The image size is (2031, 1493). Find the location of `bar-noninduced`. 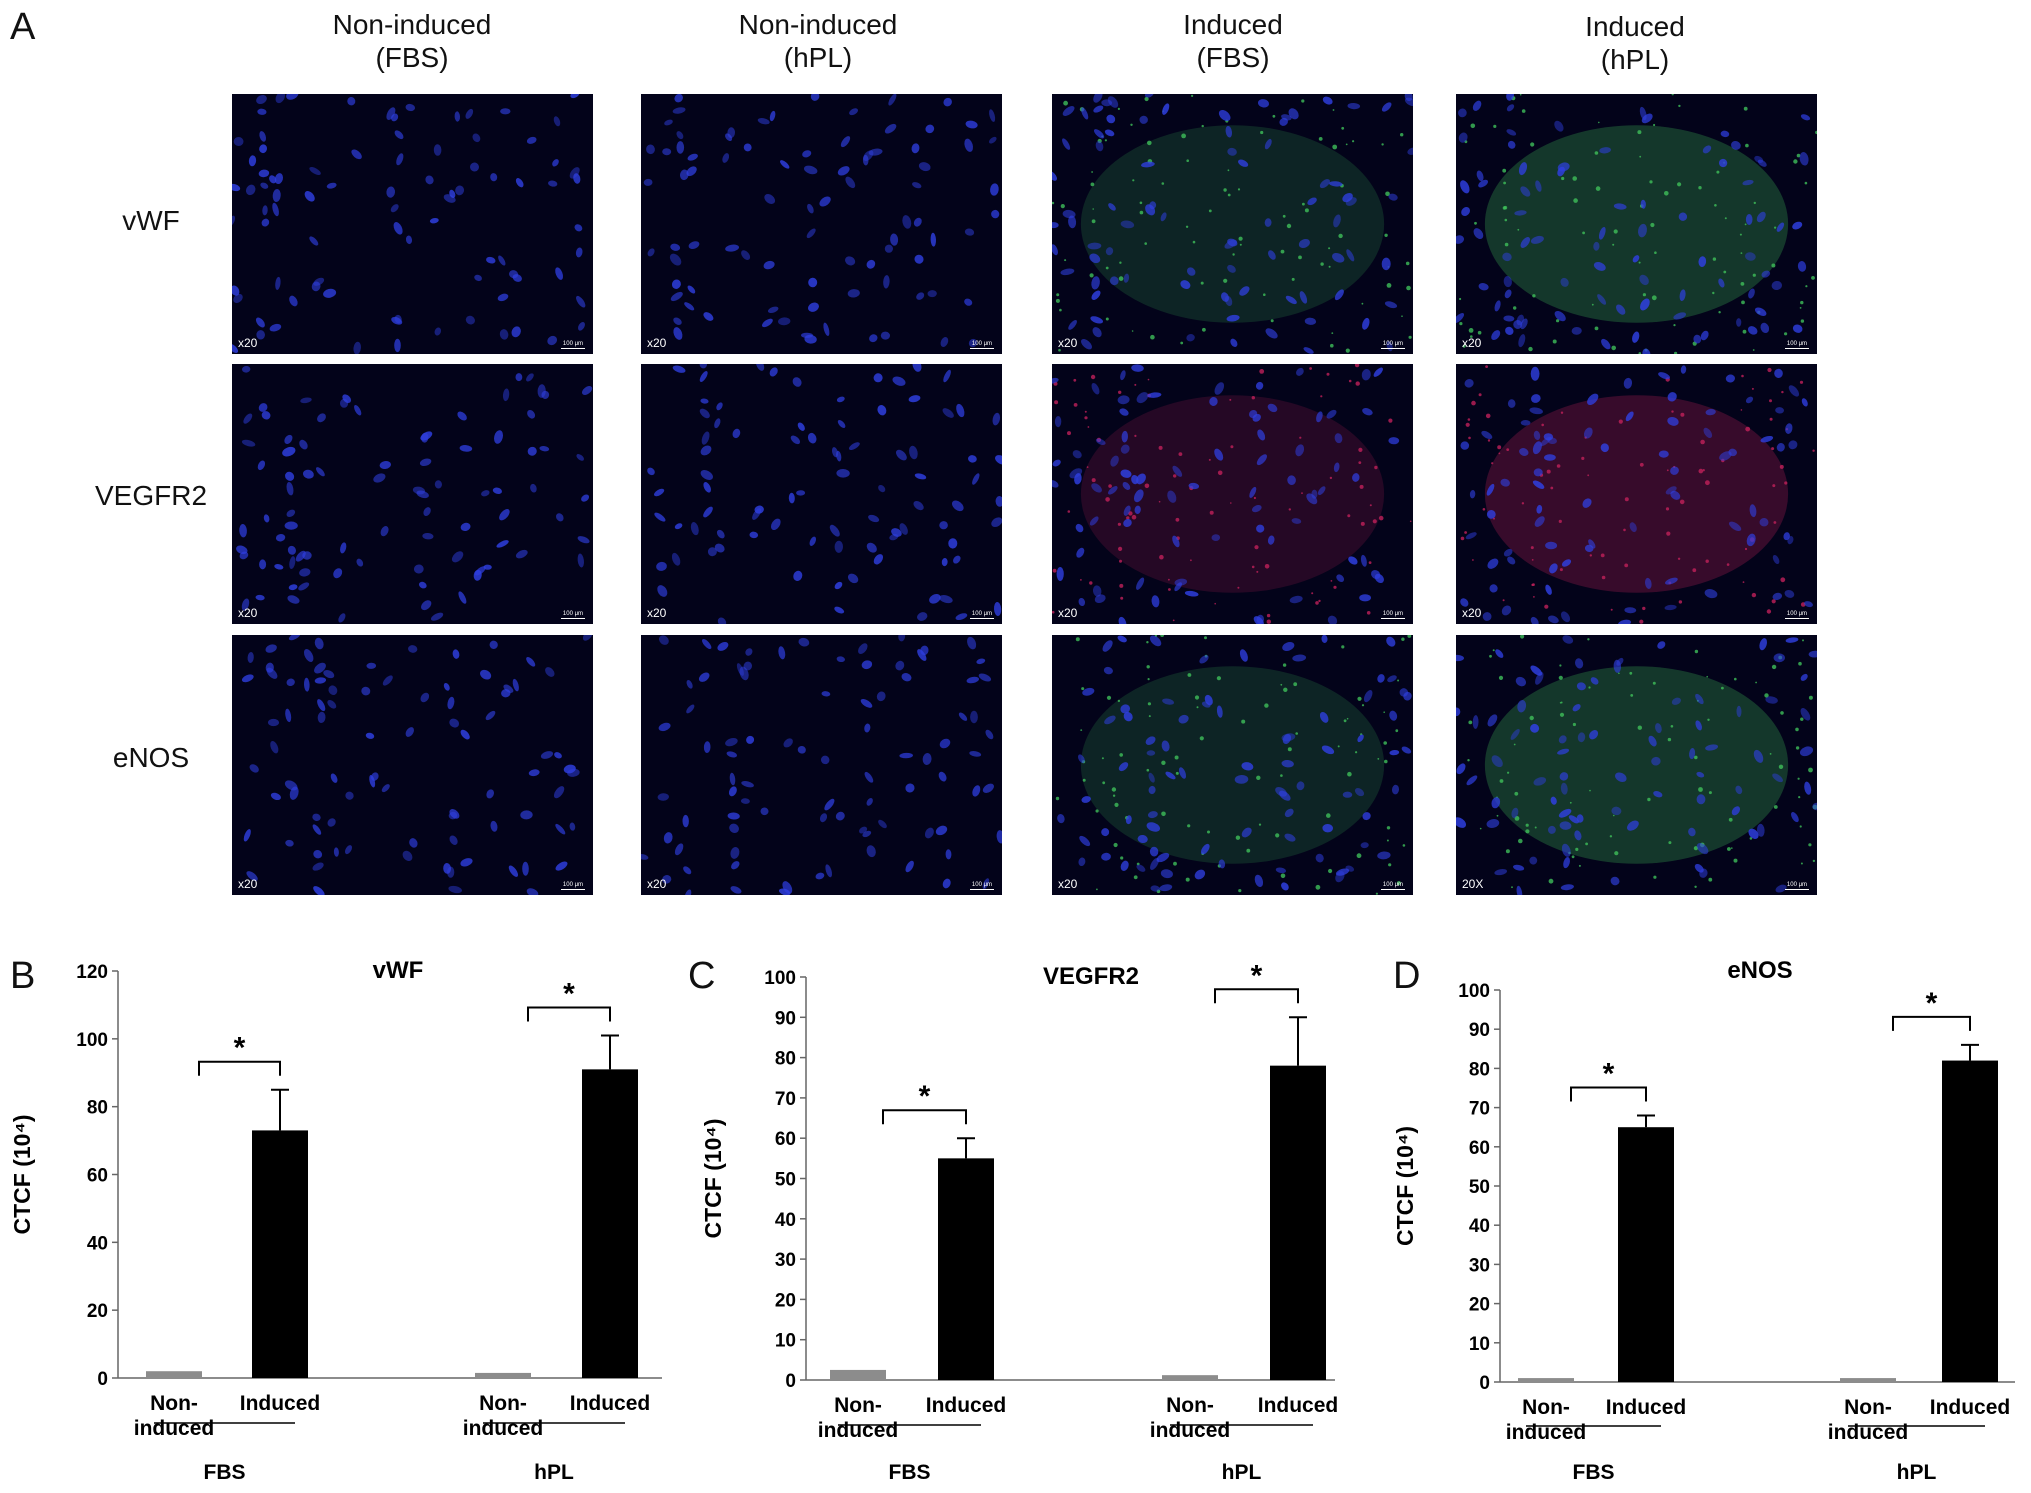

bar-noninduced is located at coordinates (174, 1374).